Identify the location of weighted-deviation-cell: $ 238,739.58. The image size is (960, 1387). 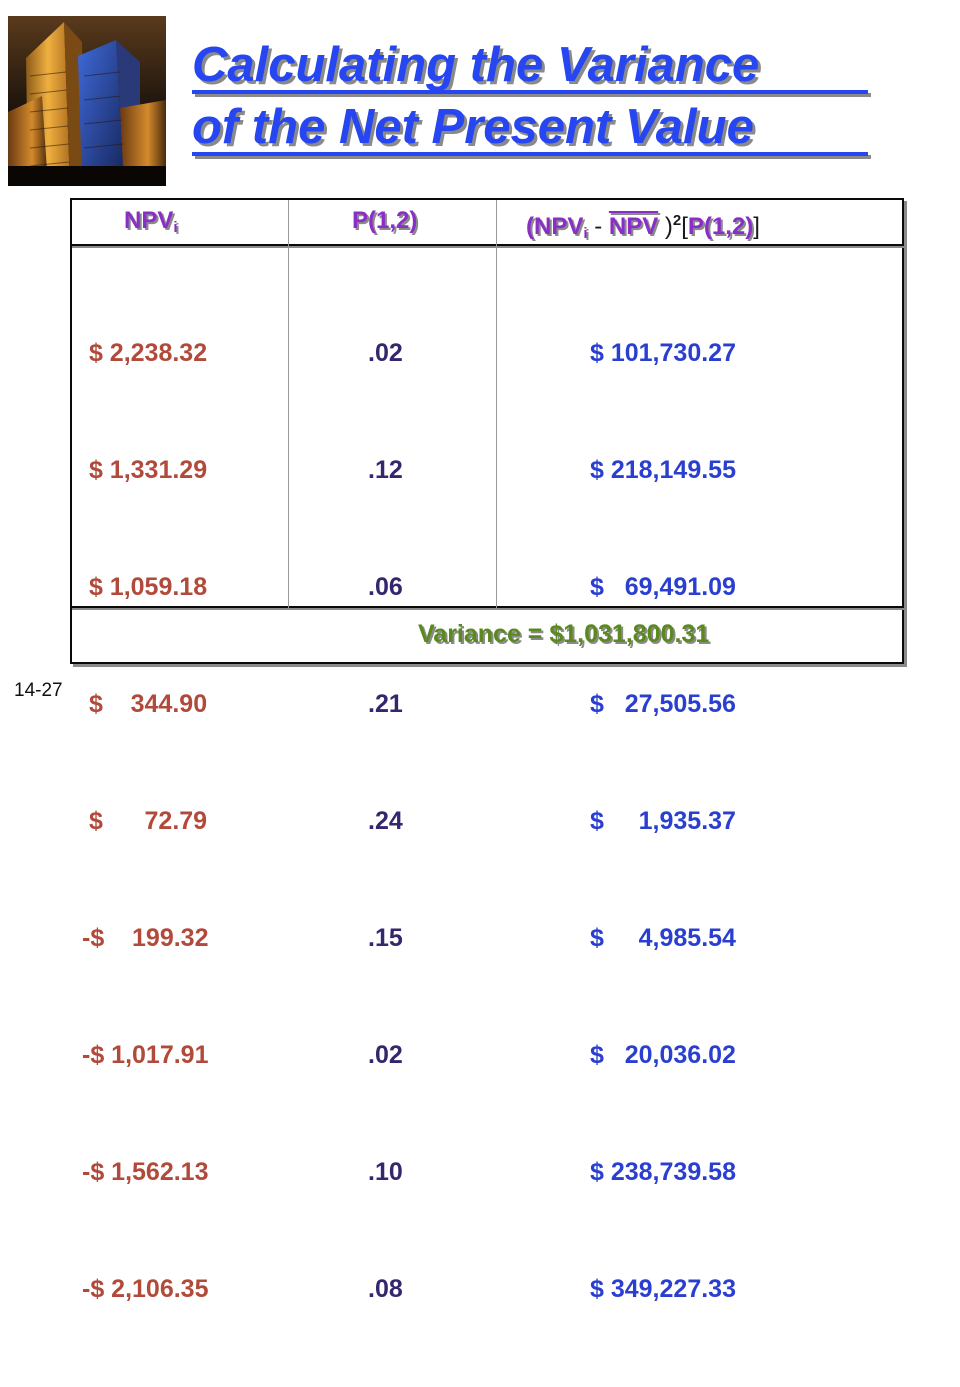
(663, 1172).